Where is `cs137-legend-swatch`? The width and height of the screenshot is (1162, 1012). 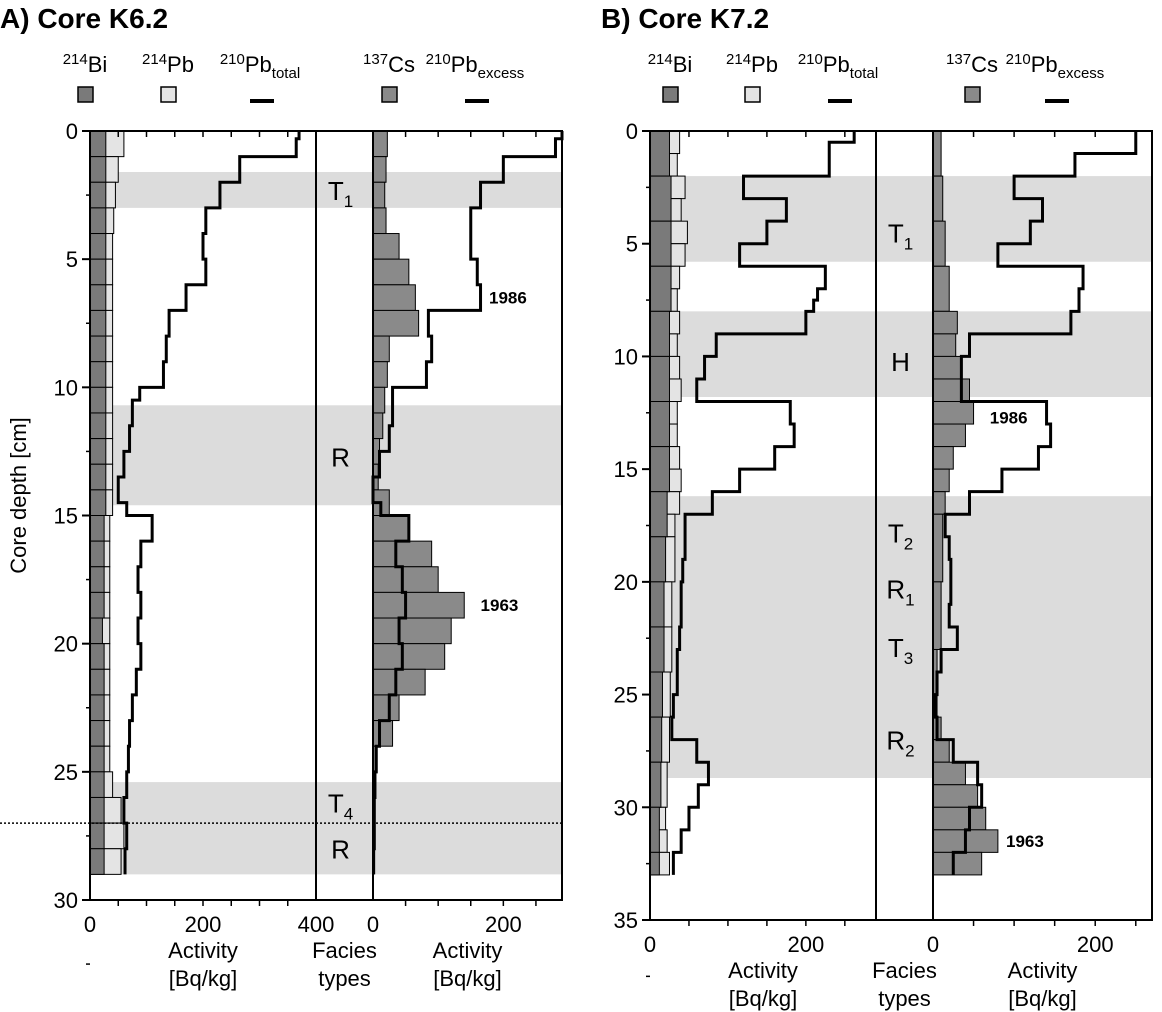 cs137-legend-swatch is located at coordinates (389, 94).